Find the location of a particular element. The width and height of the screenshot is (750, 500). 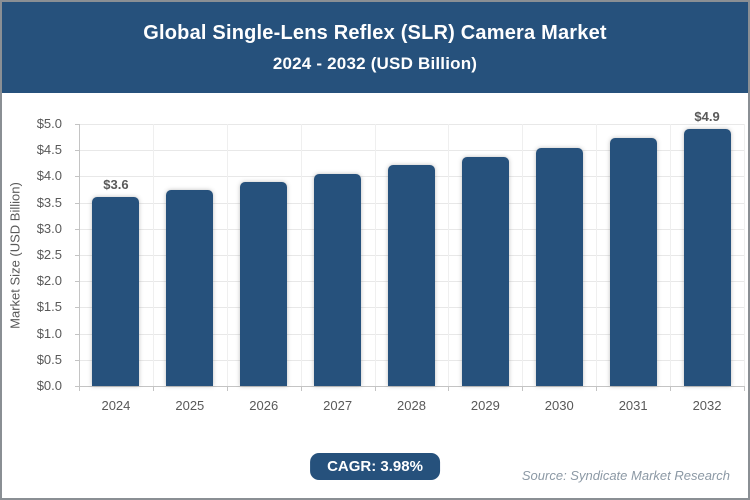

cagr-badge: CAGR: 3.98% is located at coordinates (375, 466).